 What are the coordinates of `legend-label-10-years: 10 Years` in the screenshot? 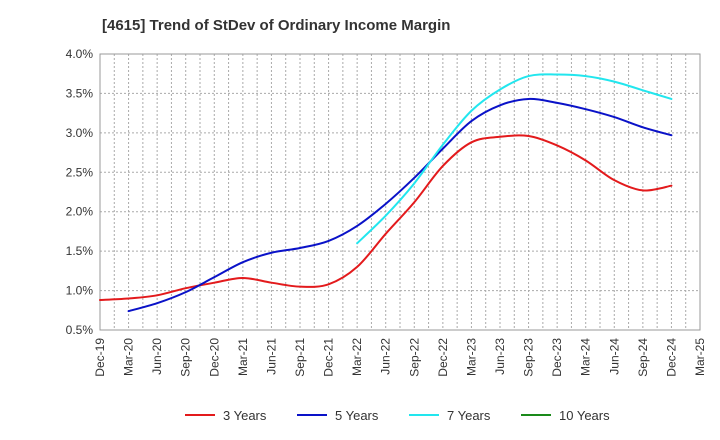 It's located at (584, 415).